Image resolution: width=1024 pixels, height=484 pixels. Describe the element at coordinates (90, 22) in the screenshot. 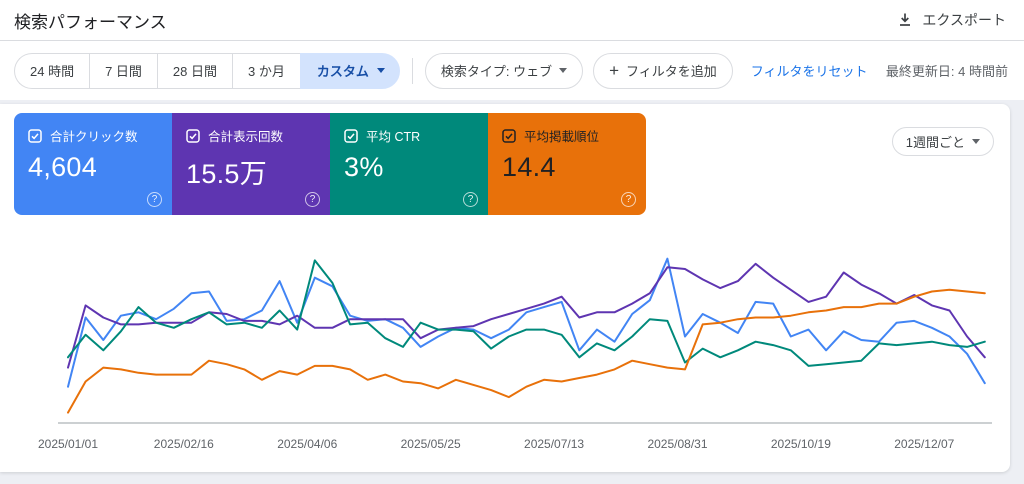

I see `page-title: 検索パフォーマンス` at that location.